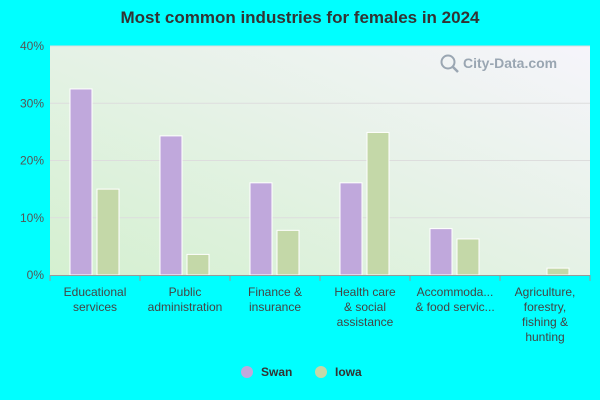  Describe the element at coordinates (510, 63) in the screenshot. I see `watermark-text: City-Data.com` at that location.